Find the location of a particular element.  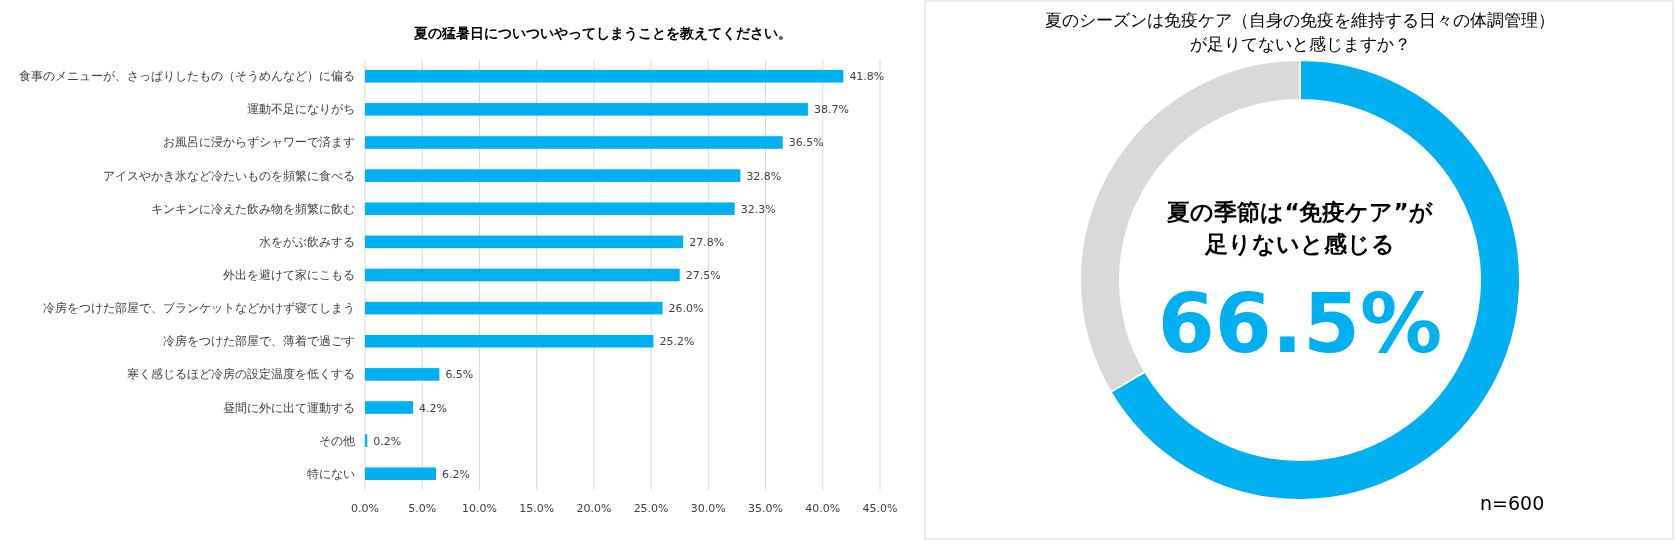

y-tick-label: 外出を避けて家にこもる is located at coordinates (289, 275).